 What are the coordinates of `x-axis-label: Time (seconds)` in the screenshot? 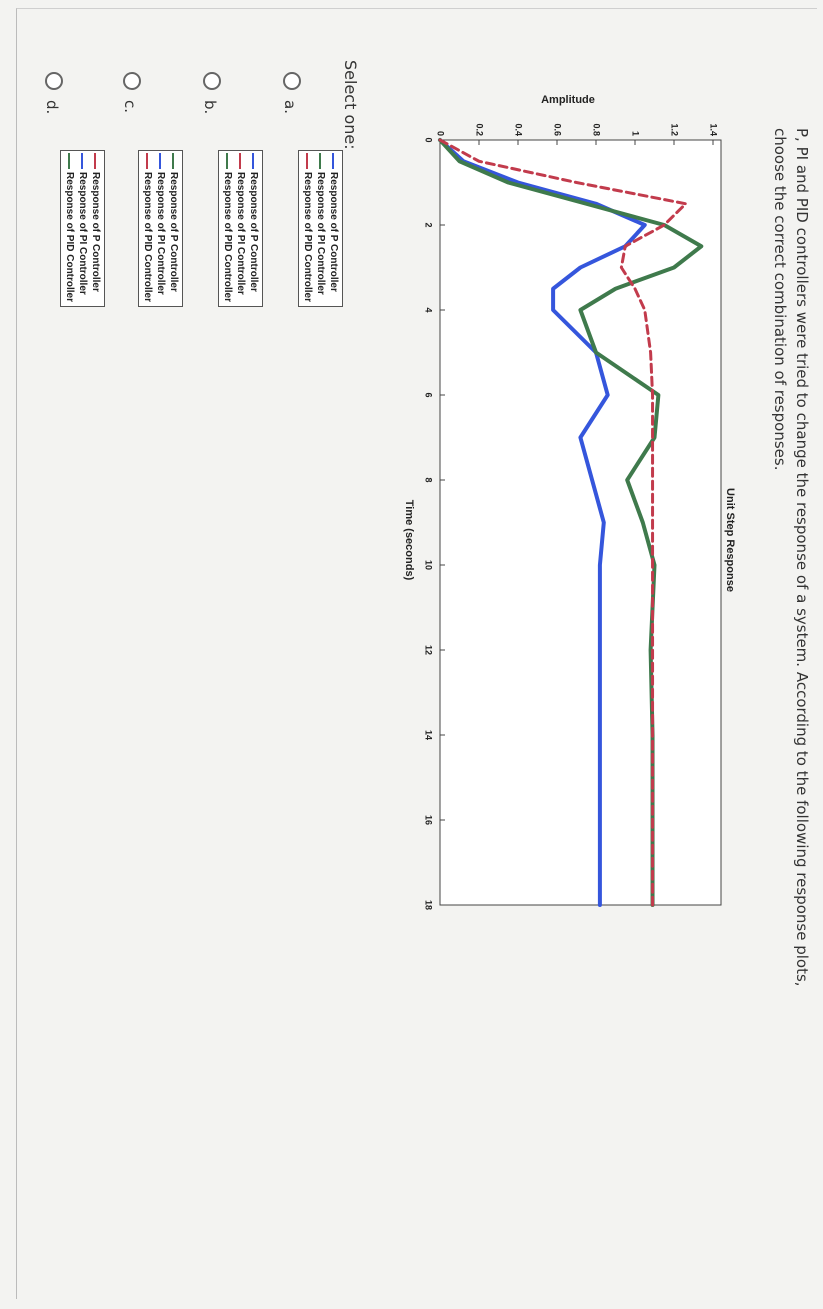 It's located at (409, 540).